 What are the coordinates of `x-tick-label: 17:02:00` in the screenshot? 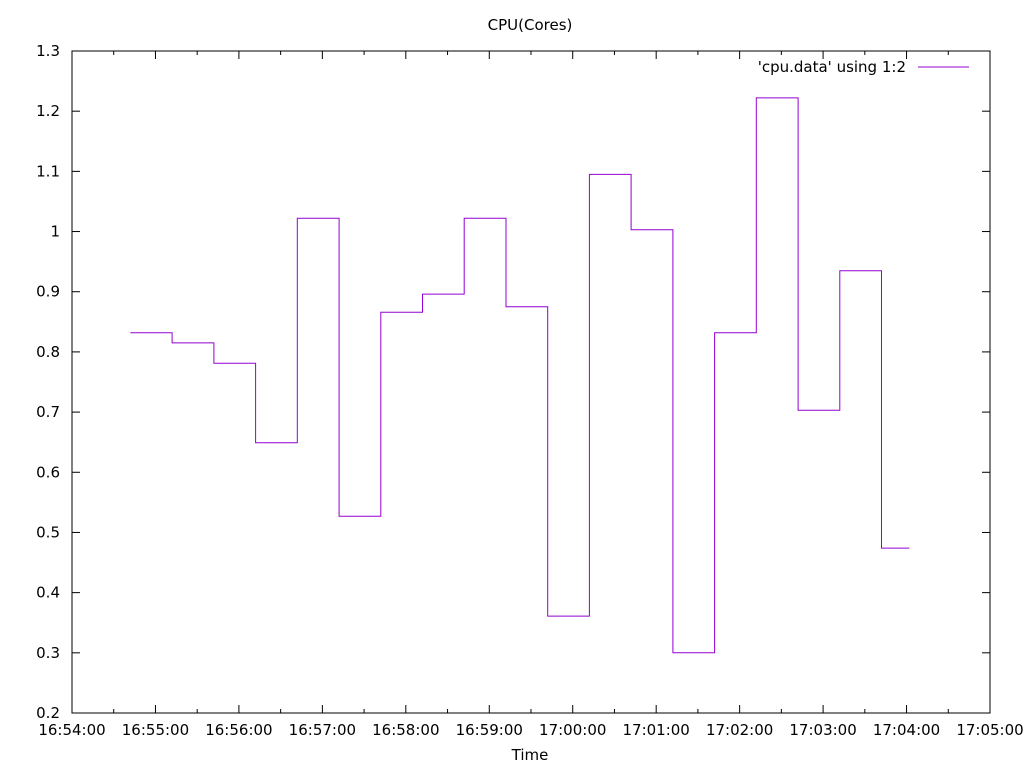 It's located at (739, 730).